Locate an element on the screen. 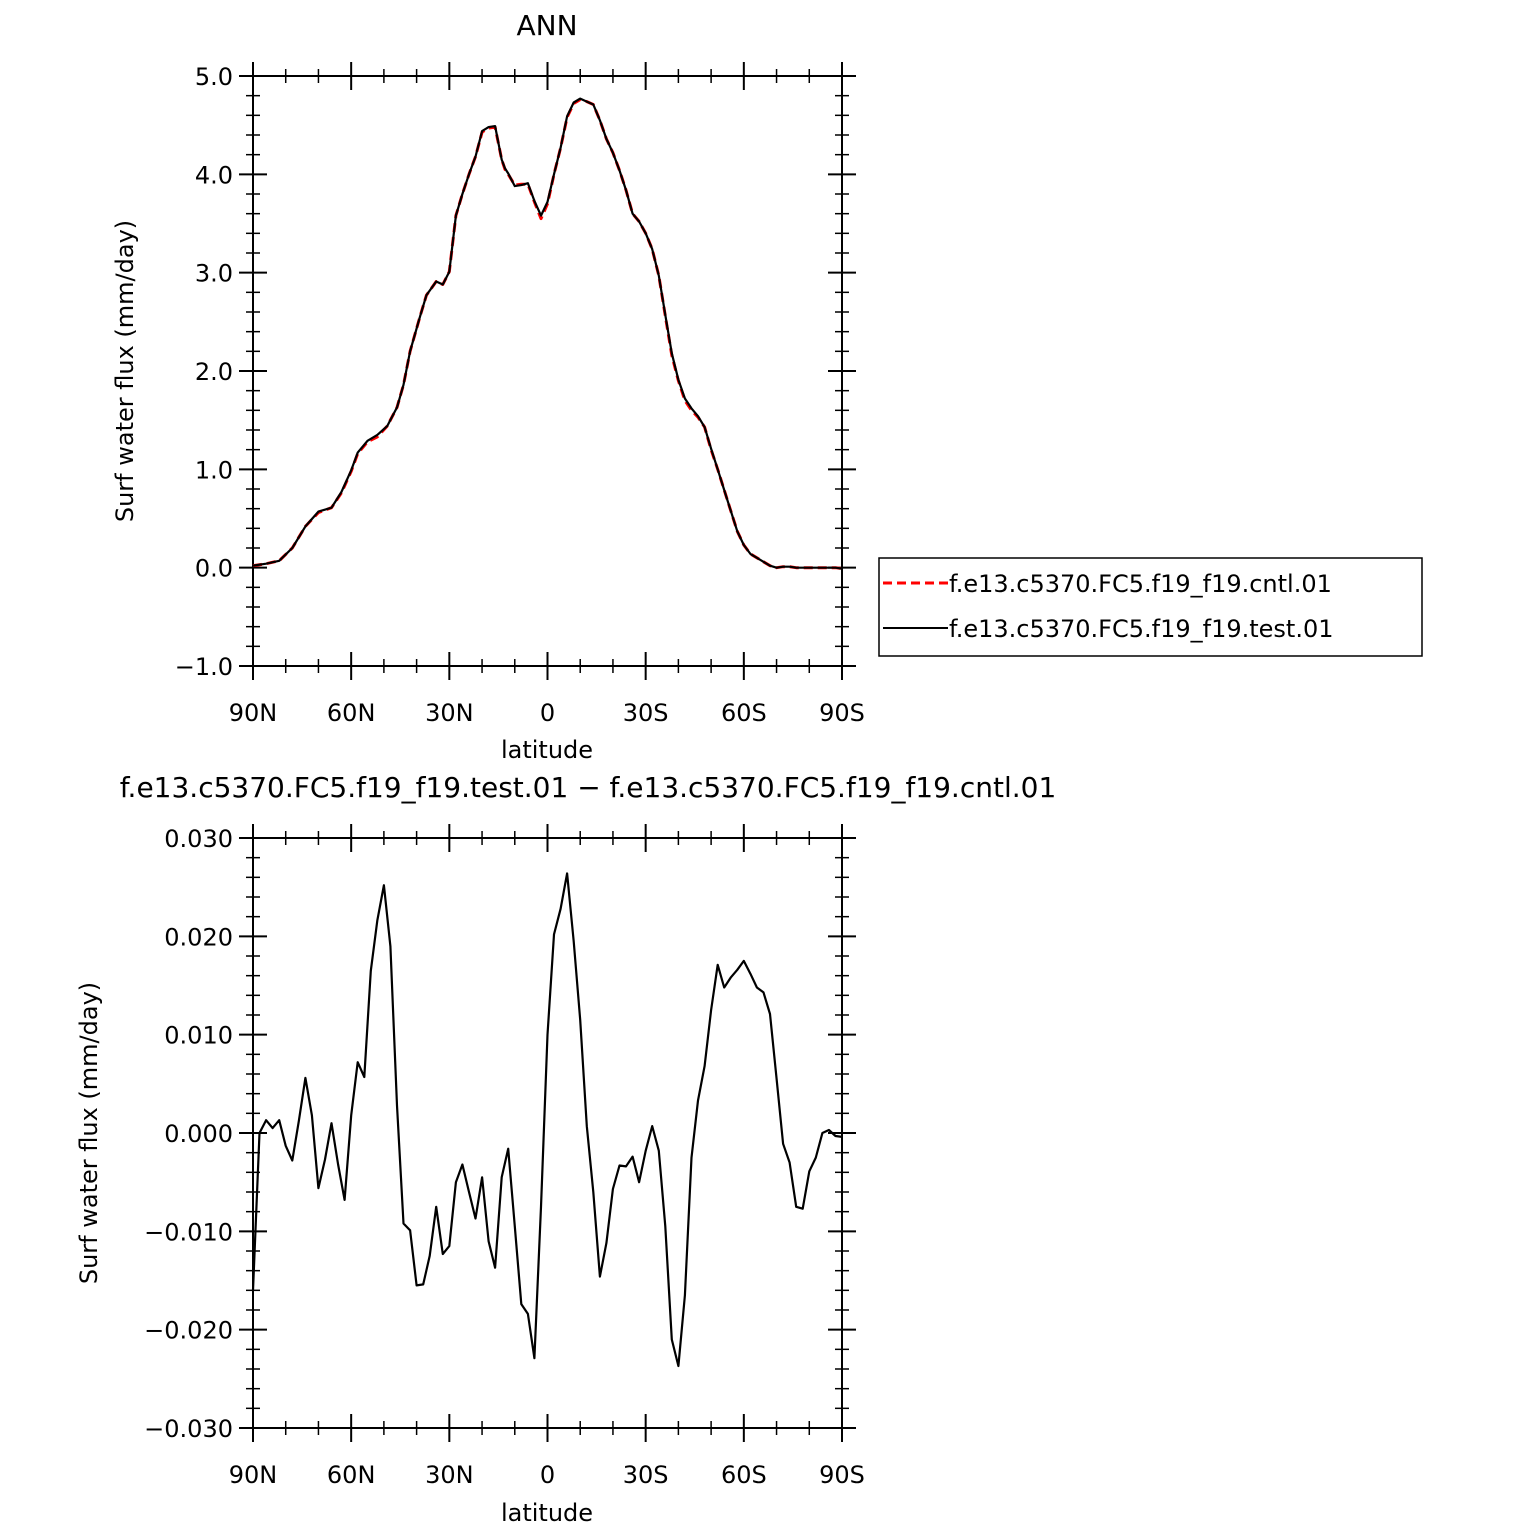 The width and height of the screenshot is (1530, 1535). top-y-tick-label: 4.0 is located at coordinates (214, 175).